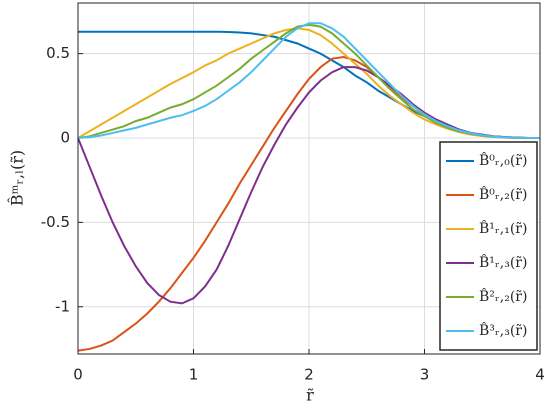 This screenshot has height=409, width=548. What do you see at coordinates (503, 296) in the screenshot?
I see `legend-label: B̂²ᵣ,₂(r̃)` at bounding box center [503, 296].